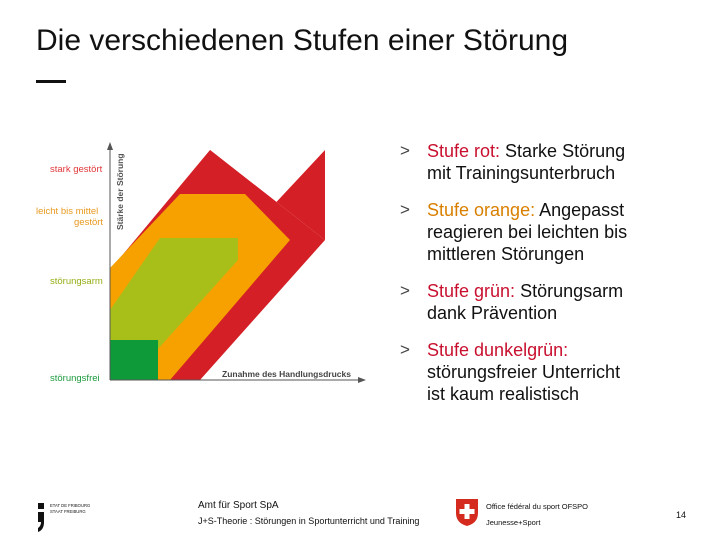 Image resolution: width=720 pixels, height=540 pixels. I want to click on bullet-label: Stufe orange:, so click(481, 210).